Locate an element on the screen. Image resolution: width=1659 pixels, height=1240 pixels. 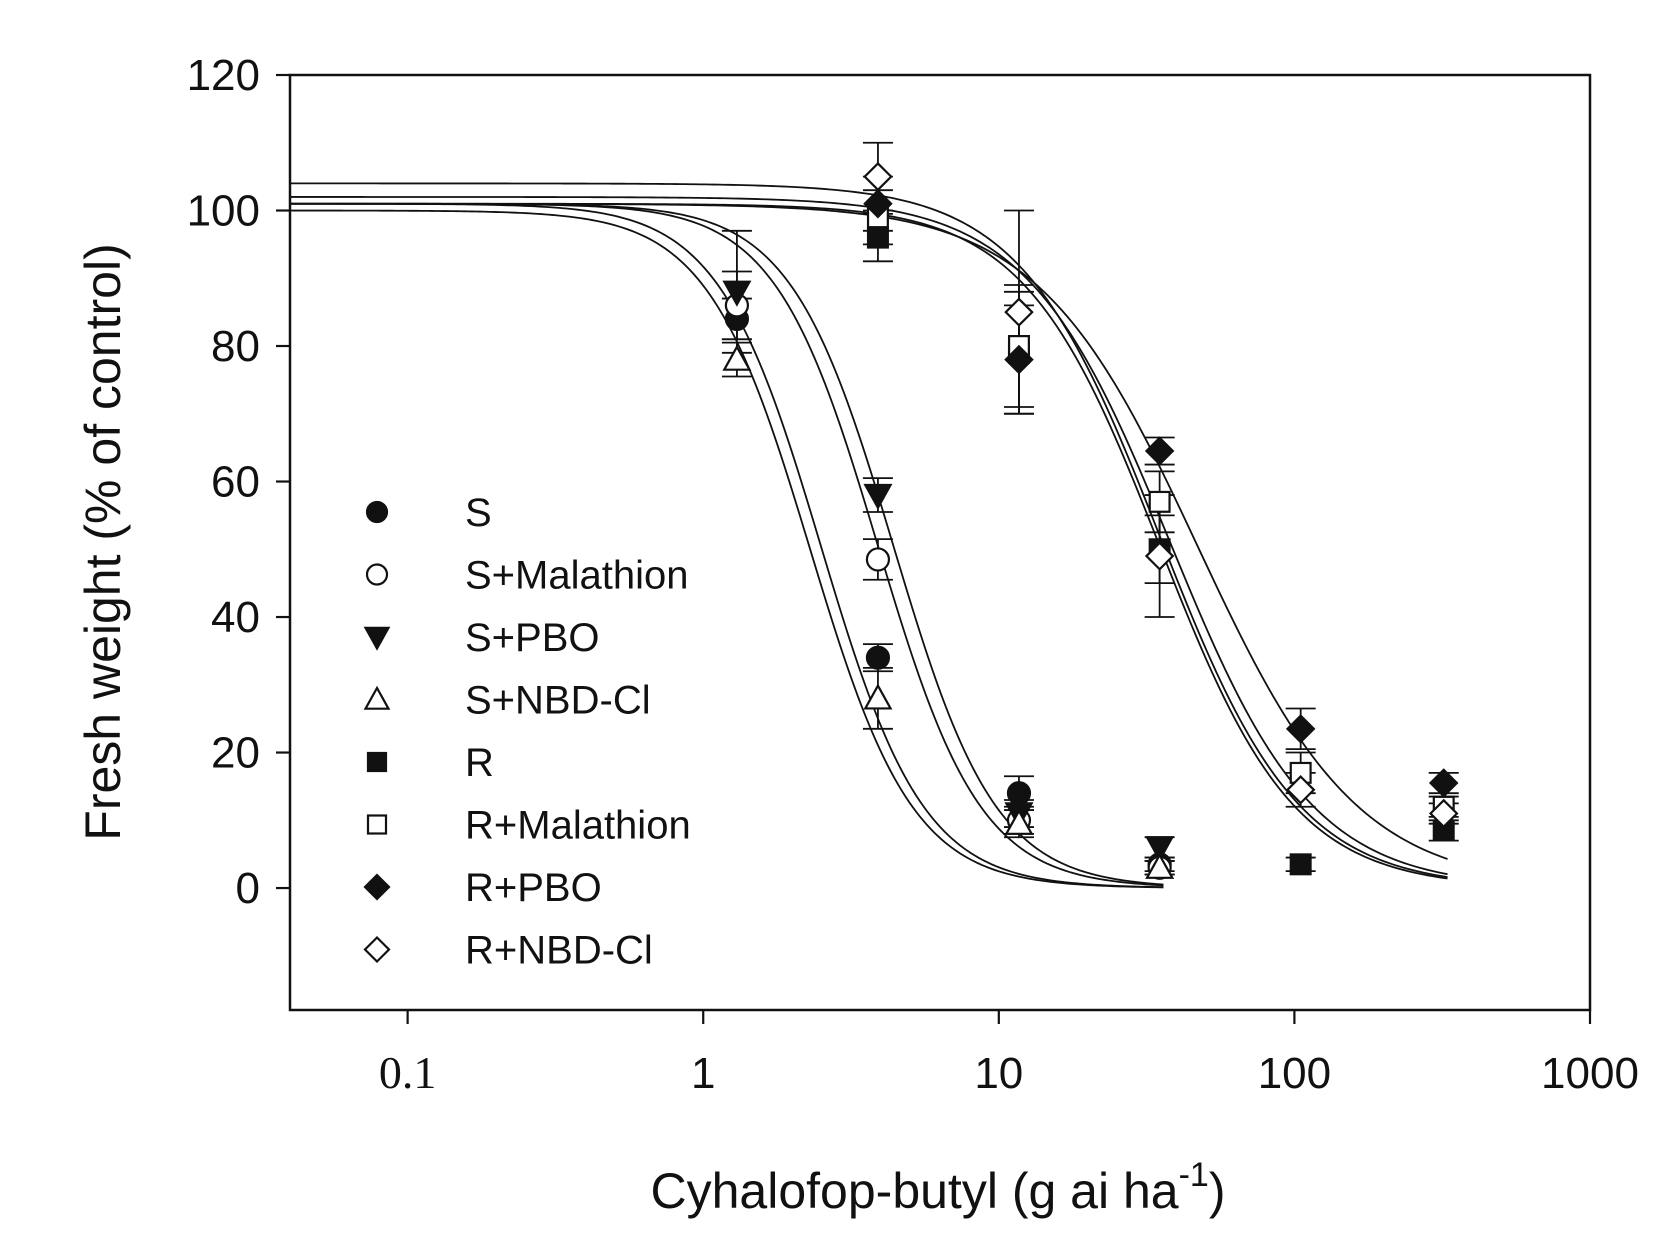
y-tick-label: 40 is located at coordinates (235, 617).